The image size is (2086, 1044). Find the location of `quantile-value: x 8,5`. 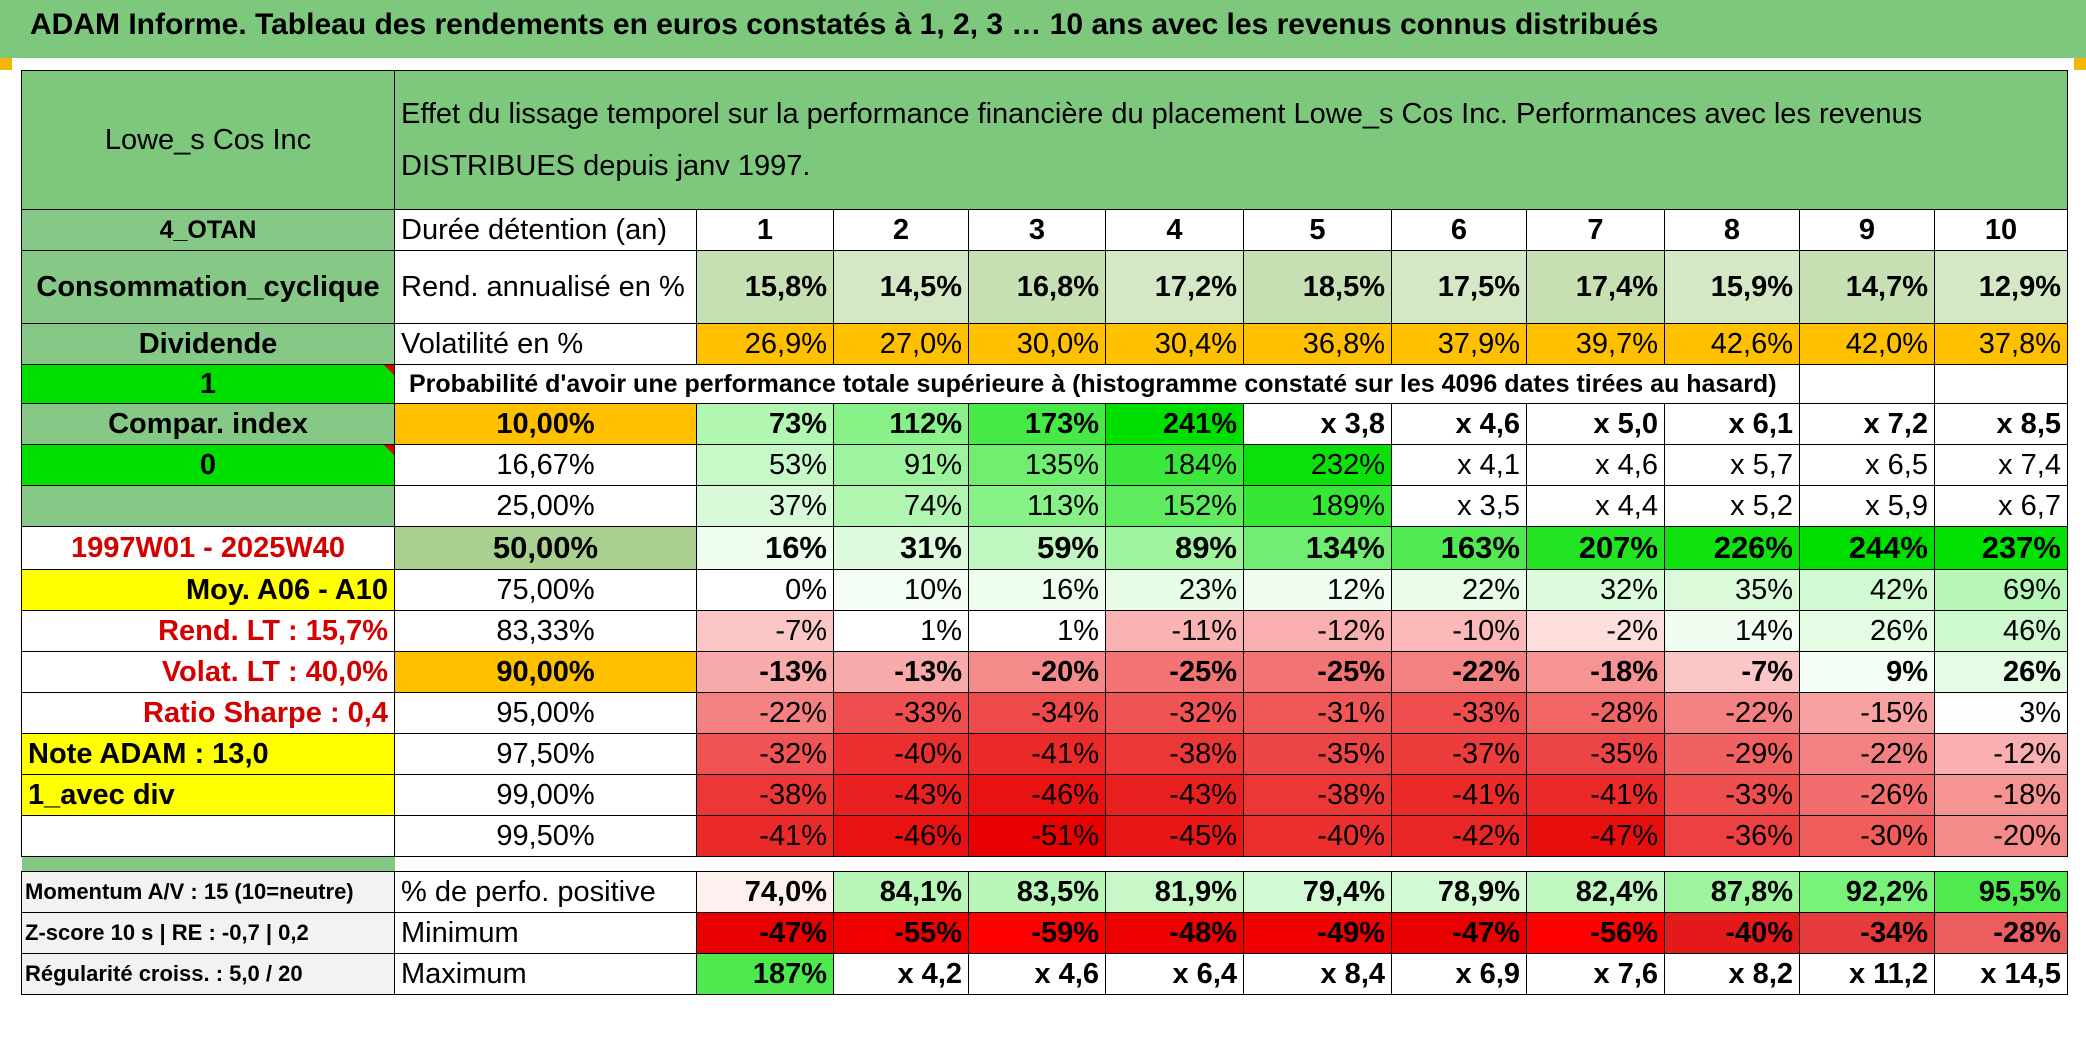

quantile-value: x 8,5 is located at coordinates (2001, 424).